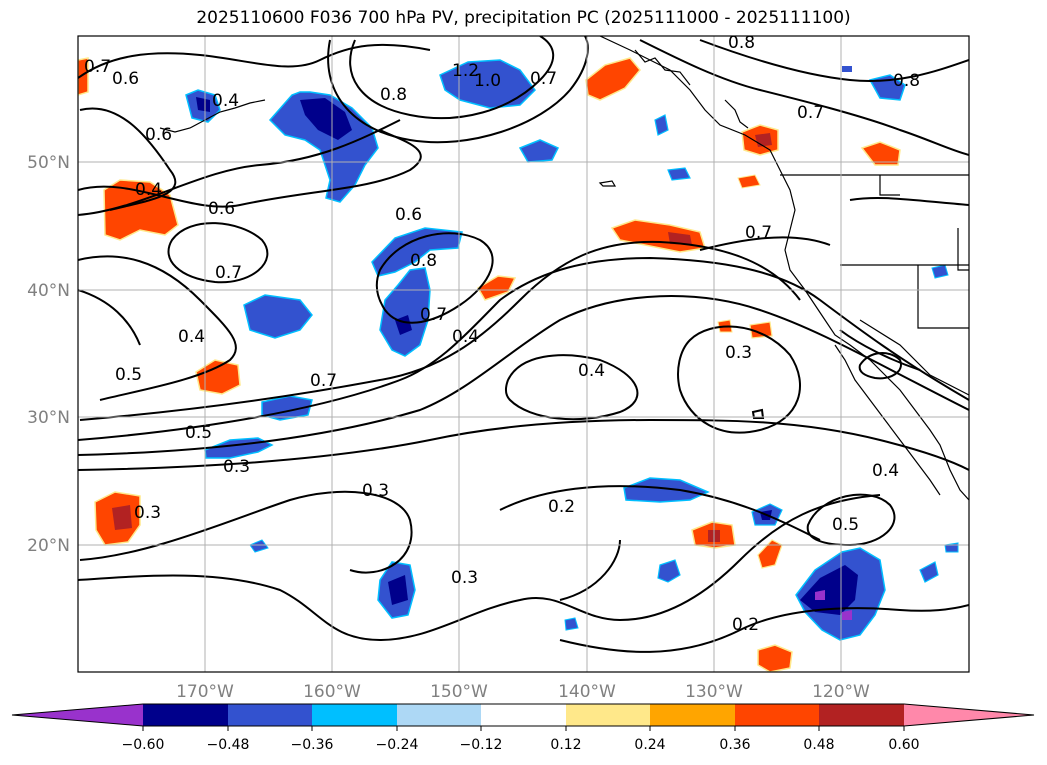 This screenshot has width=1047, height=765. Describe the element at coordinates (77, 715) in the screenshot. I see `colorbar-extend-min` at that location.